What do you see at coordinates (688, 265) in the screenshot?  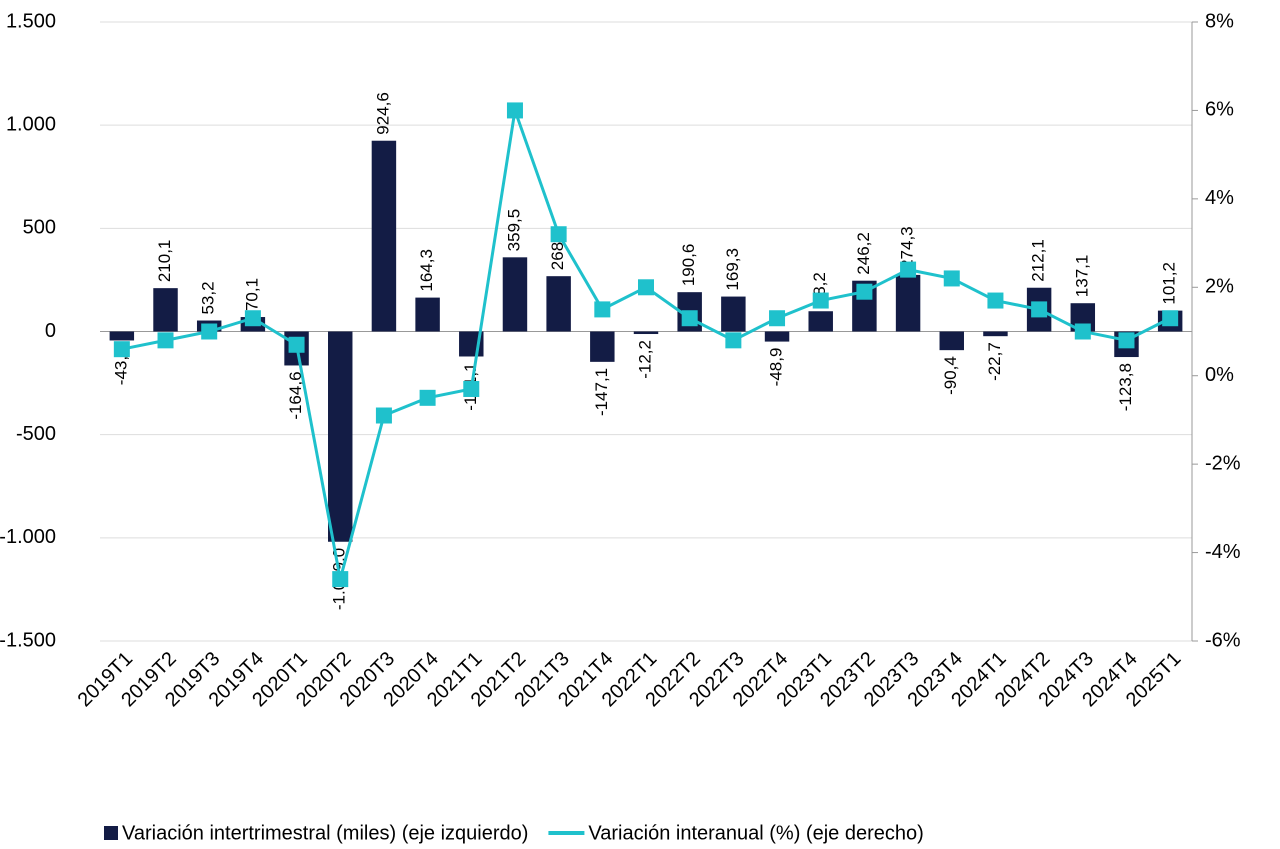 I see `value-label: 190,6` at bounding box center [688, 265].